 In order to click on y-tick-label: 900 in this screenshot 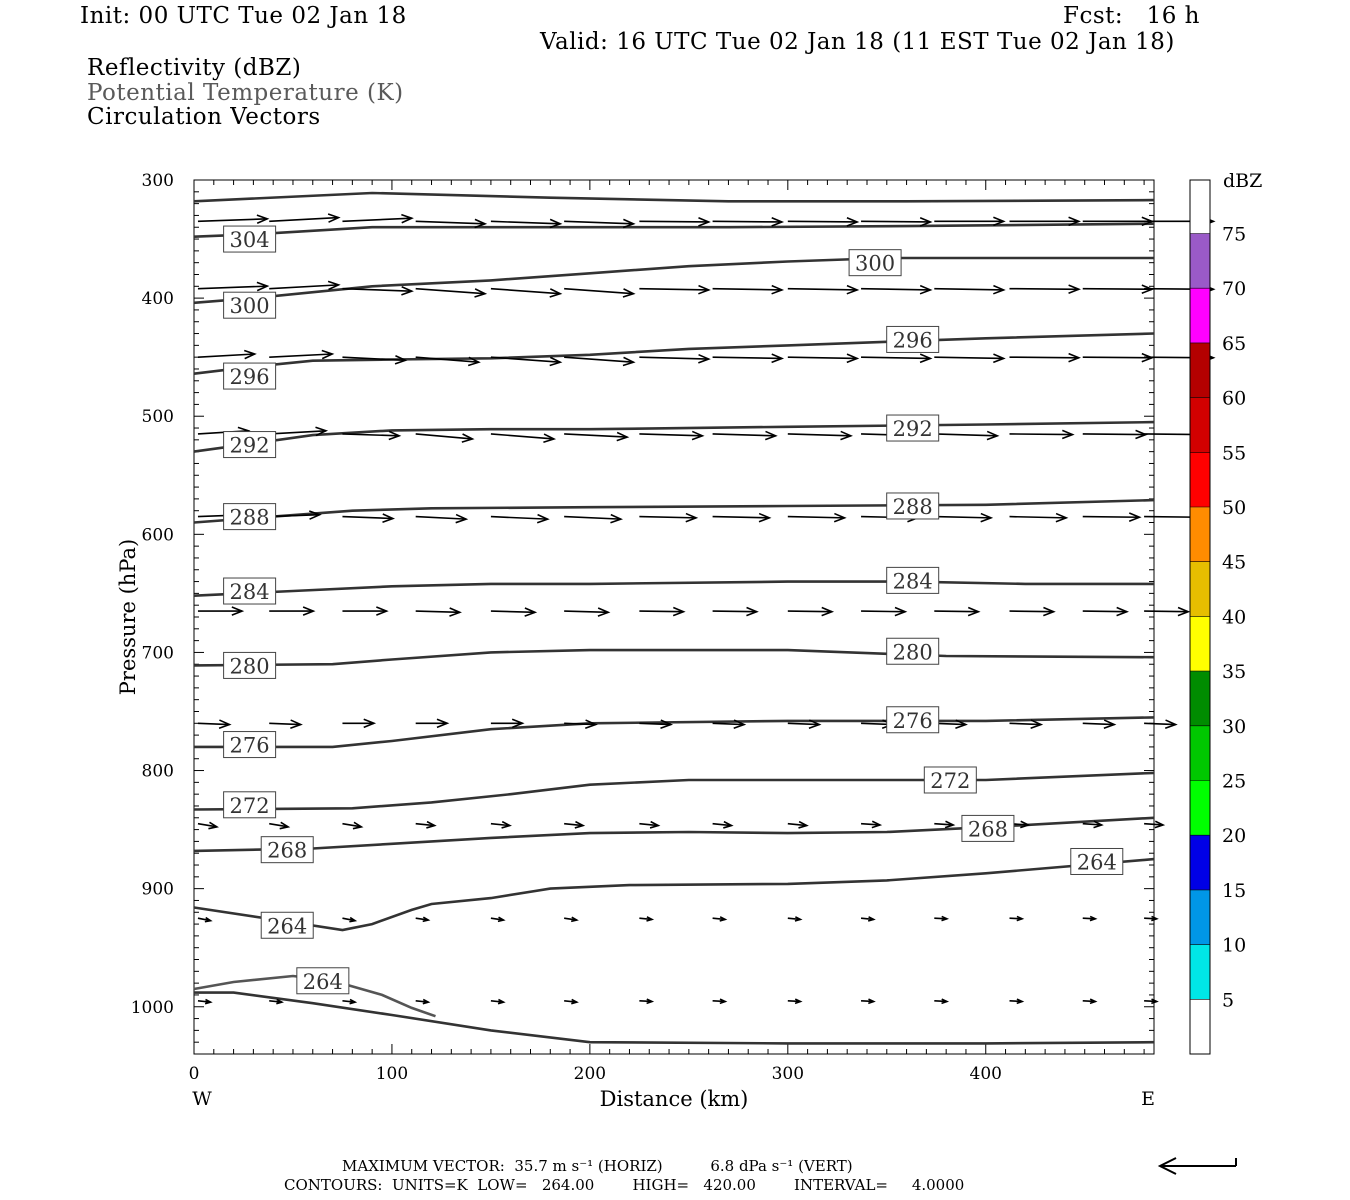, I will do `click(158, 890)`.